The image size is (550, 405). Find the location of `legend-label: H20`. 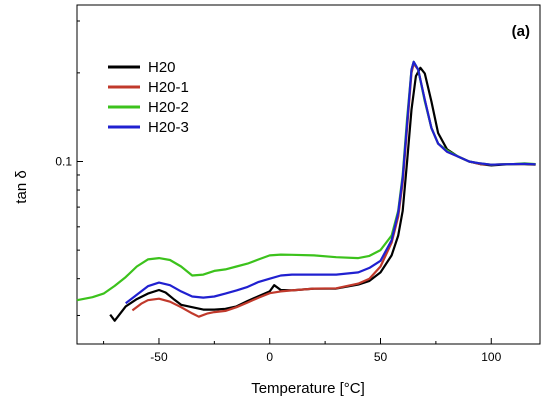

legend-label: H20 is located at coordinates (162, 67).